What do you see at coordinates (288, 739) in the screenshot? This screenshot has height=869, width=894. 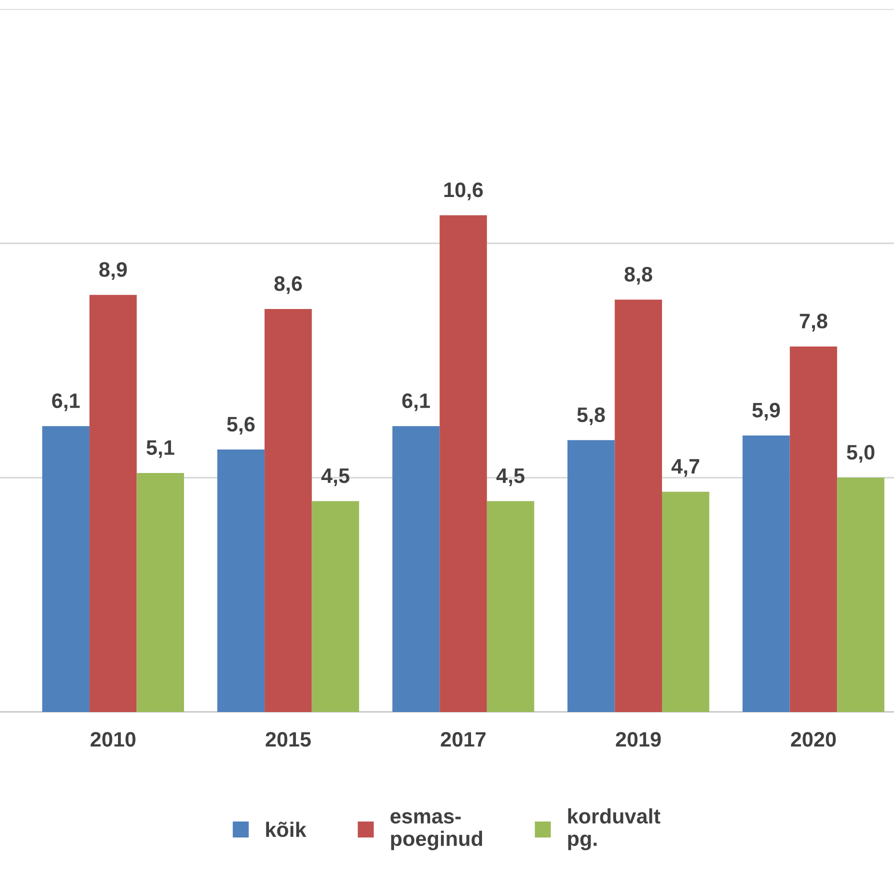 I see `x-tick-label: 2015` at bounding box center [288, 739].